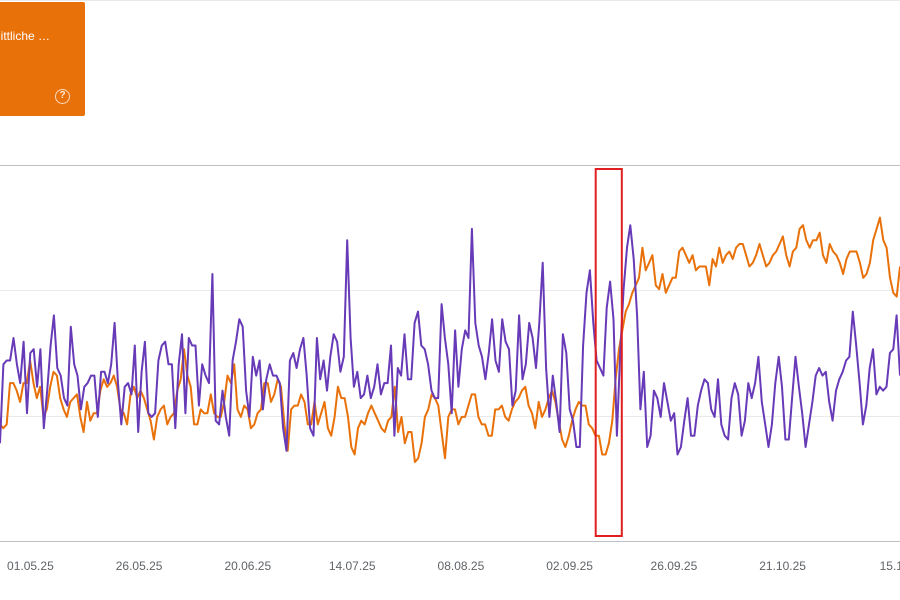  What do you see at coordinates (30, 566) in the screenshot?
I see `x-tick-label: 01.05.25` at bounding box center [30, 566].